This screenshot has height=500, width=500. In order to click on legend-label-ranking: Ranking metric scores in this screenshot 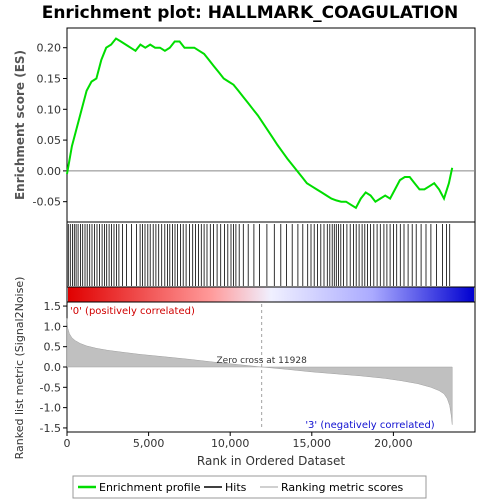, I will do `click(342, 487)`.